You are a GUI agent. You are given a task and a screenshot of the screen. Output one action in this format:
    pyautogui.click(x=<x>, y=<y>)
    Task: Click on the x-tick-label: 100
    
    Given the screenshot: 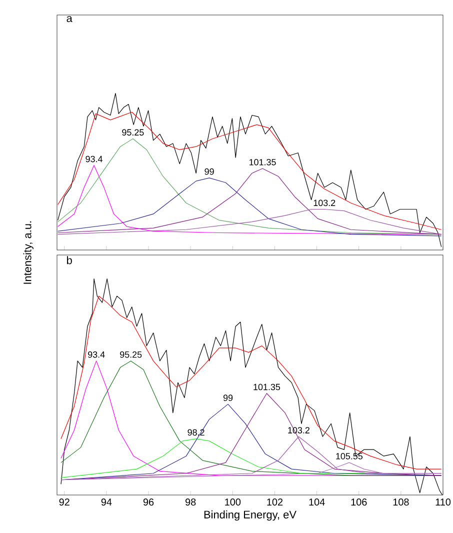 What is the action you would take?
    pyautogui.click(x=233, y=502)
    